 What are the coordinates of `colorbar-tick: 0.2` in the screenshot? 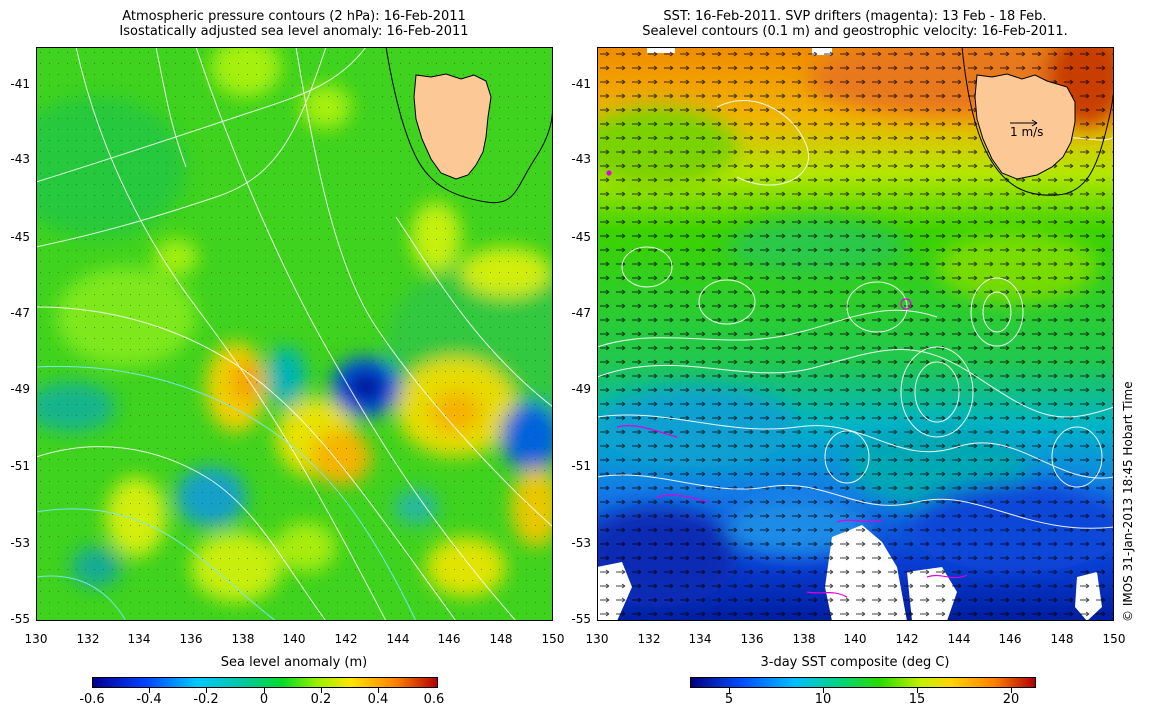 It's located at (321, 699).